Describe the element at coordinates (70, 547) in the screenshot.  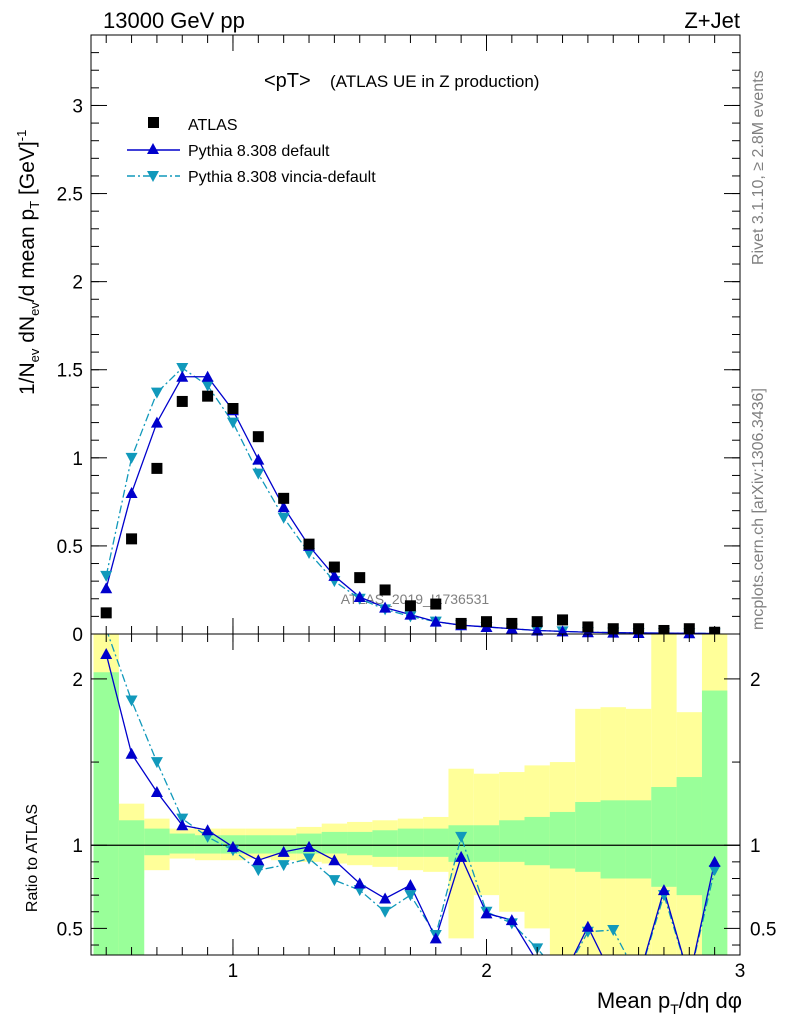
I see `y-tick-label: 0.5` at that location.